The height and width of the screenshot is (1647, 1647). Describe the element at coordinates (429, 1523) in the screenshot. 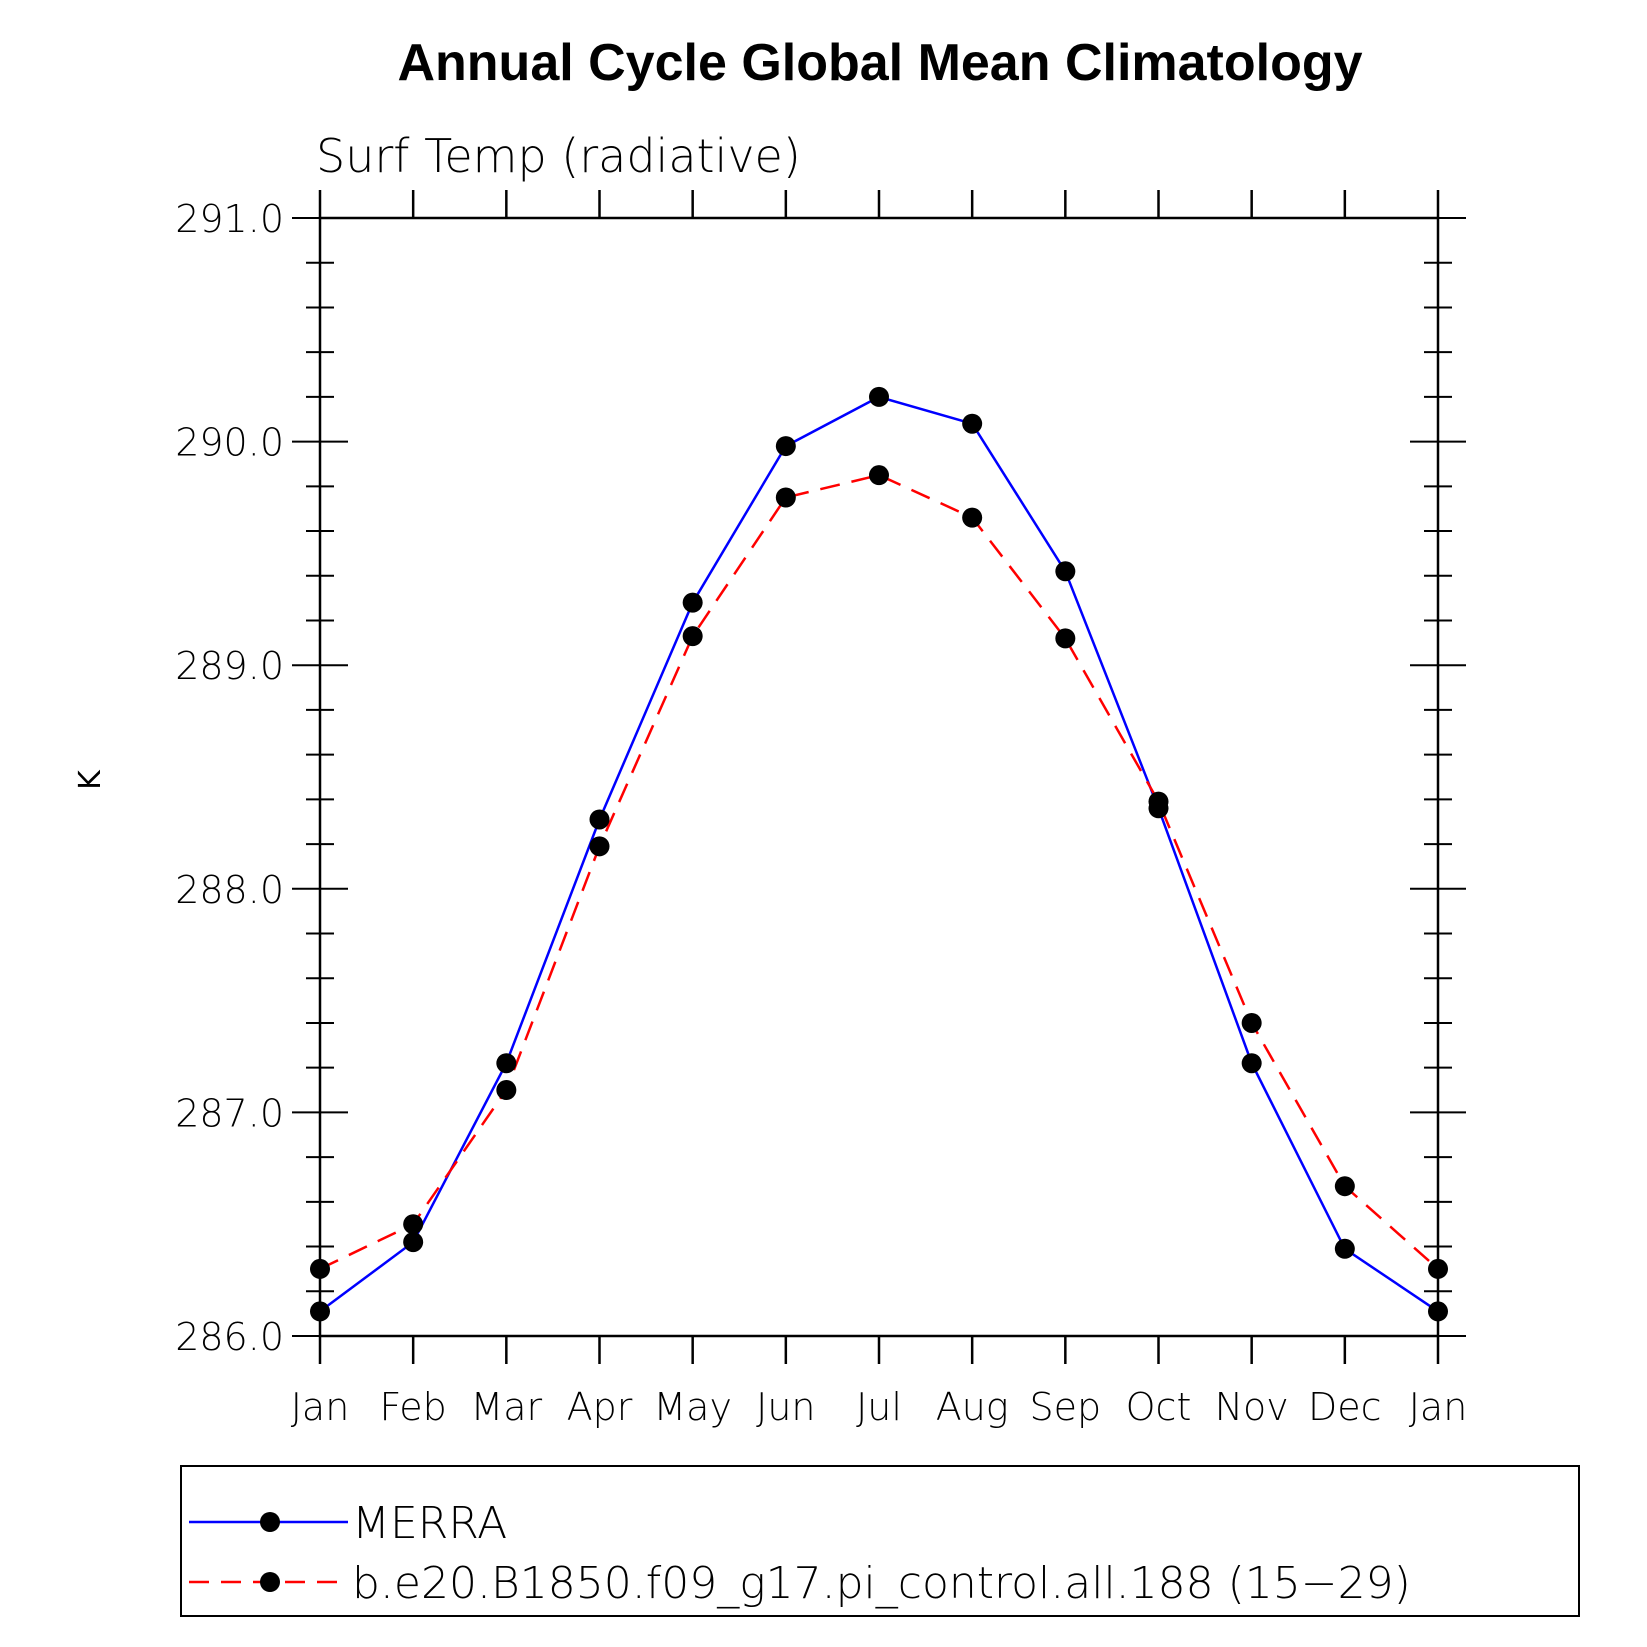

I see `legend-label-0: MERRA` at that location.